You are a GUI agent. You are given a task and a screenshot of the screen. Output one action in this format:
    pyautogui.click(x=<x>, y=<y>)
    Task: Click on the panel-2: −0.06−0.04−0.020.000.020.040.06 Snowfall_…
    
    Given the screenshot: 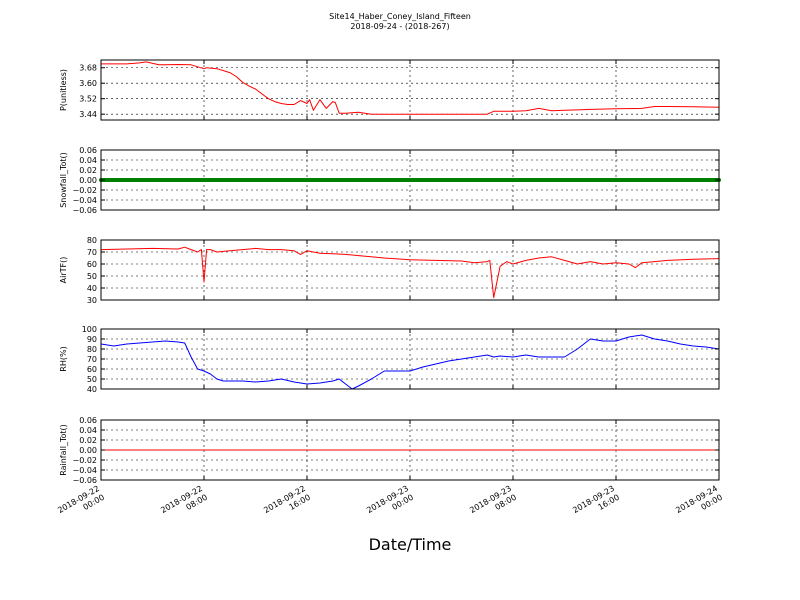 What is the action you would take?
    pyautogui.click(x=390, y=180)
    